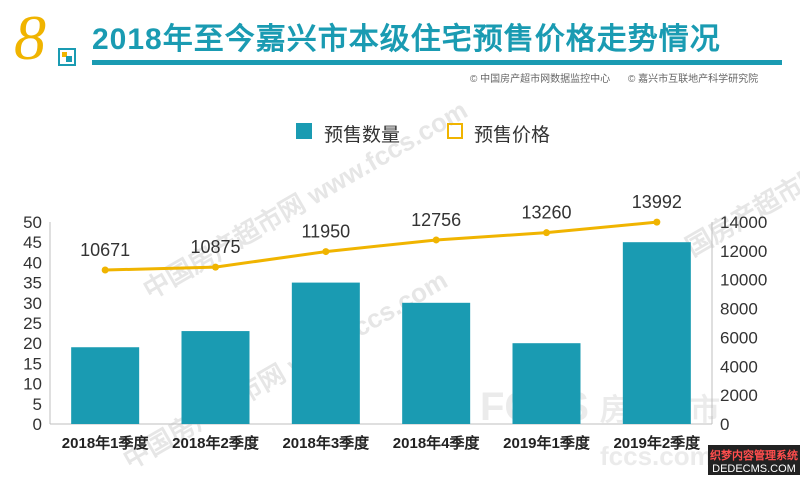 This screenshot has height=477, width=800. I want to click on y-right-tick-label: 14000, so click(743, 222).